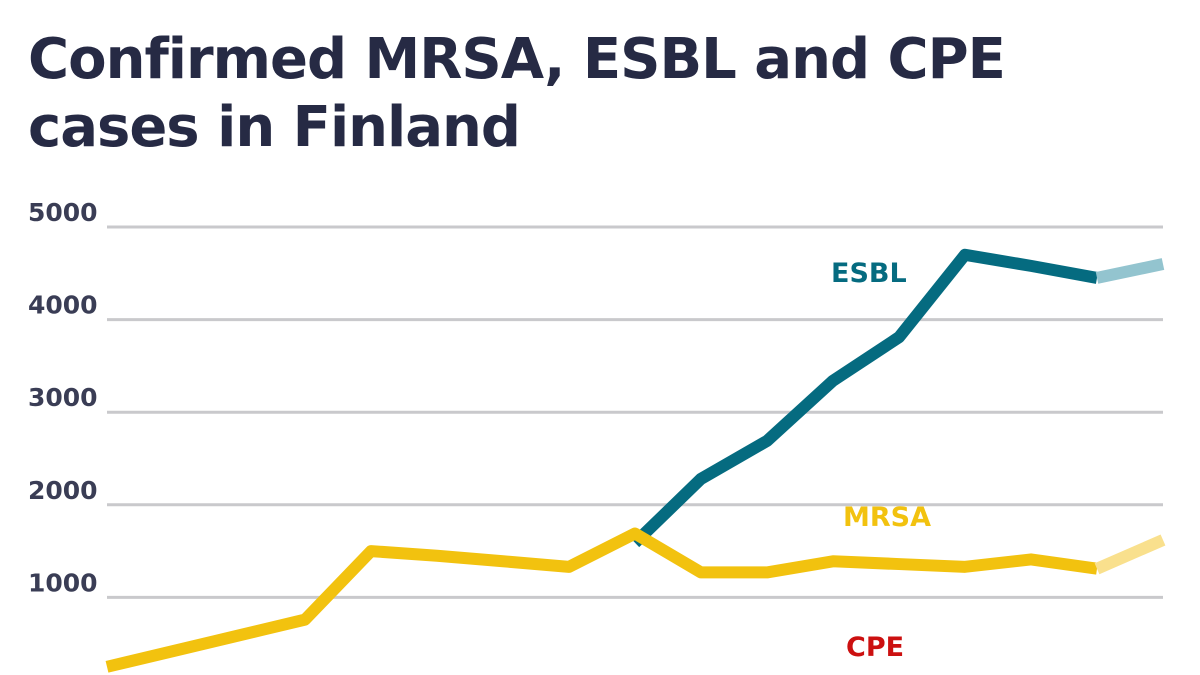 The image size is (1200, 675). Describe the element at coordinates (1130, 554) in the screenshot. I see `mrsa-line-provisional` at that location.